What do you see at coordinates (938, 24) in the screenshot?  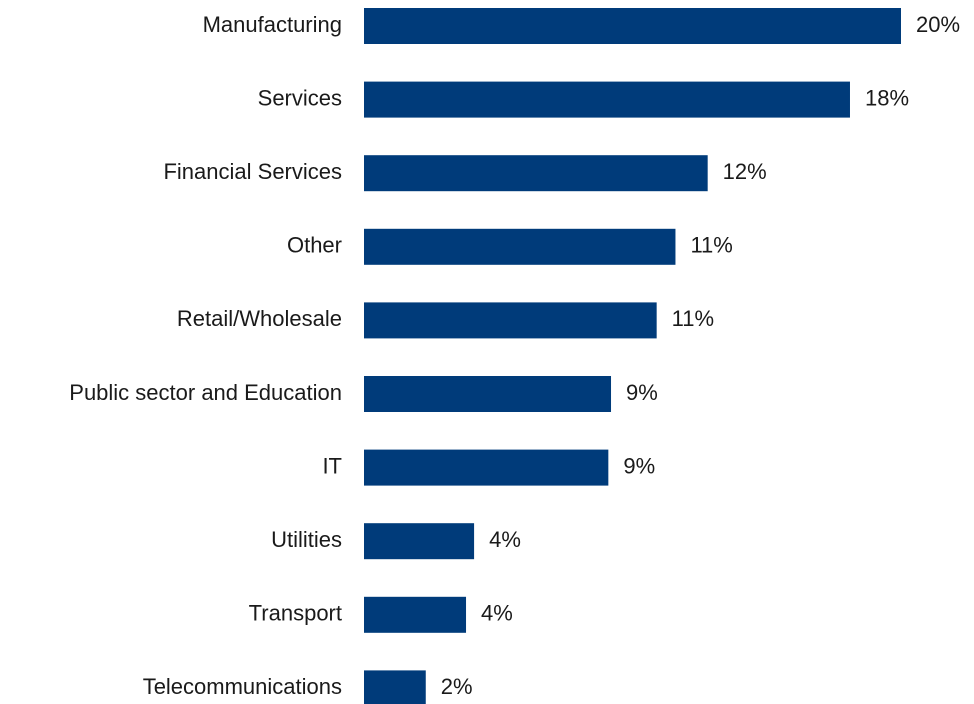 I see `value-label: 20%` at bounding box center [938, 24].